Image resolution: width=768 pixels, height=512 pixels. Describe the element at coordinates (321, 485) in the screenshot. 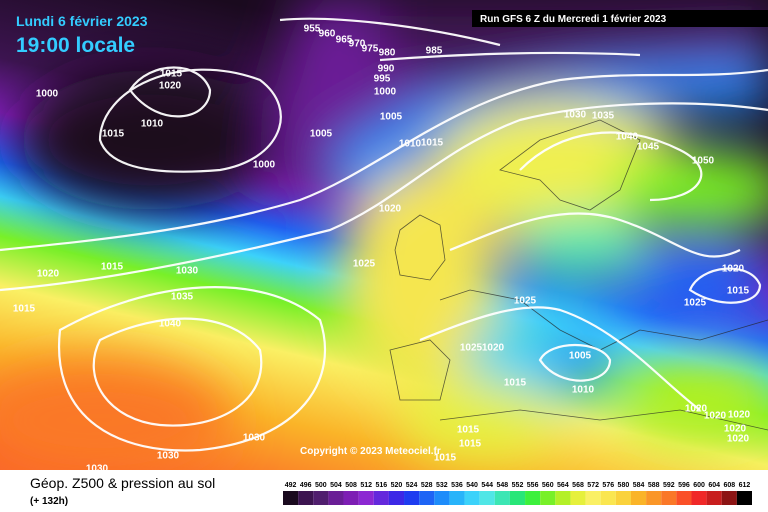

I see `scale-label: 500` at that location.